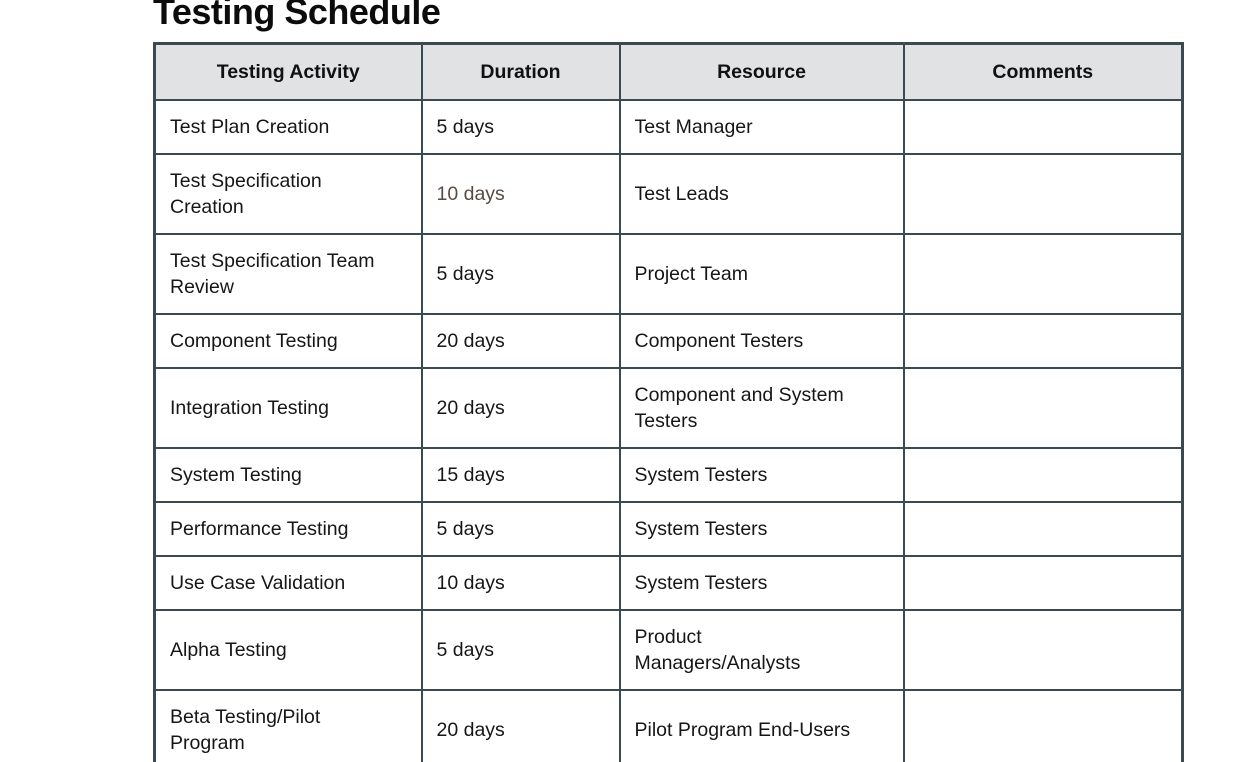 This screenshot has height=762, width=1241. I want to click on cell-activity: Alpha Testing, so click(288, 650).